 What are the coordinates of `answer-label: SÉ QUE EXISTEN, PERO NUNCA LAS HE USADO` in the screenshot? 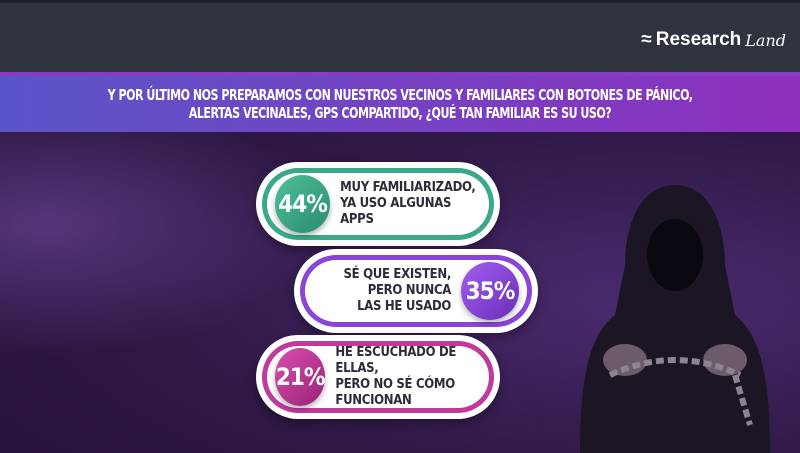 It's located at (397, 290).